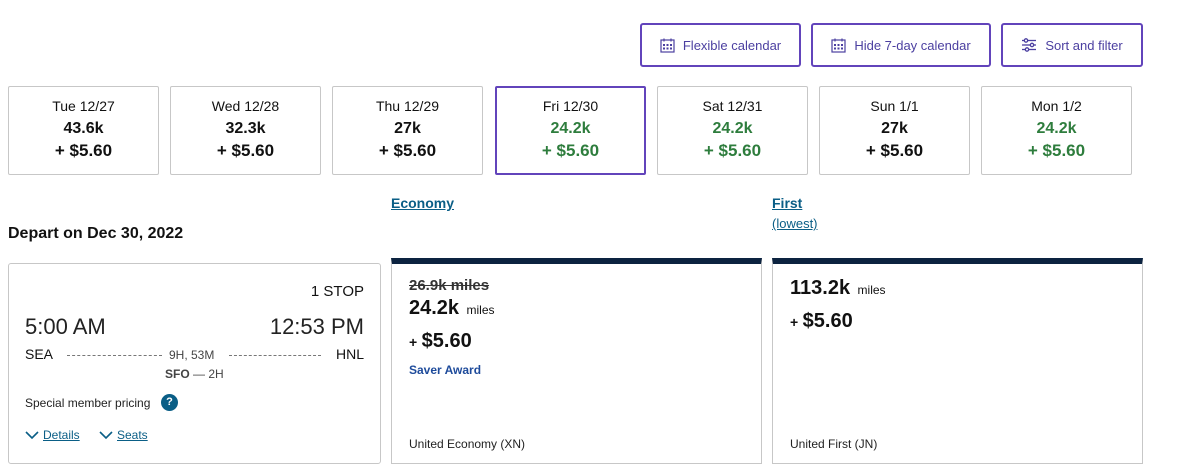 This screenshot has height=471, width=1187. I want to click on calendar-day-date: Fri 12/30, so click(570, 106).